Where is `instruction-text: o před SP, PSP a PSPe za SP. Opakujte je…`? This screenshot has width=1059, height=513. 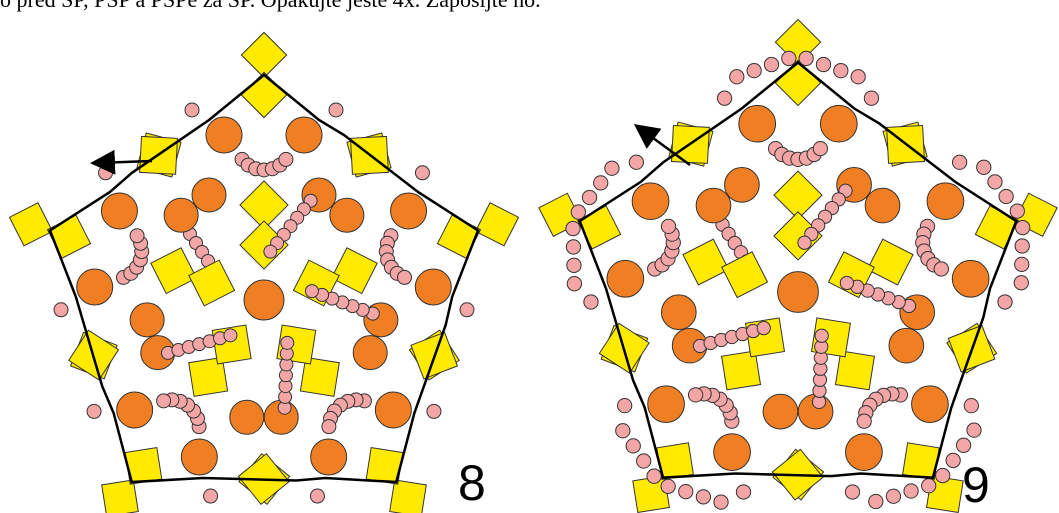 instruction-text: o před SP, PSP a PSPe za SP. Opakujte je… is located at coordinates (270, 6).